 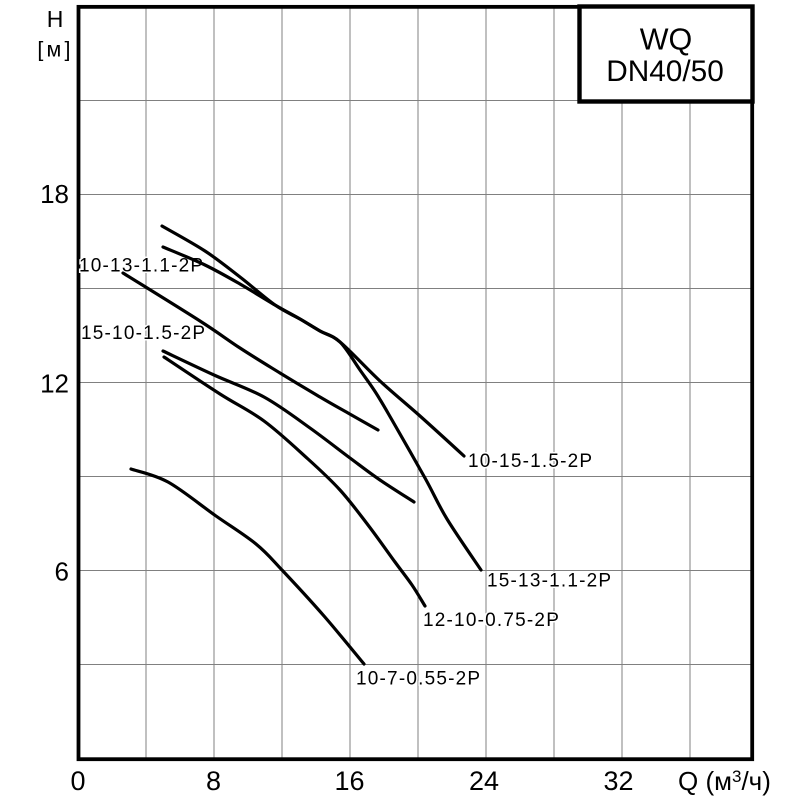 What do you see at coordinates (213, 781) in the screenshot?
I see `svg-text: 8` at bounding box center [213, 781].